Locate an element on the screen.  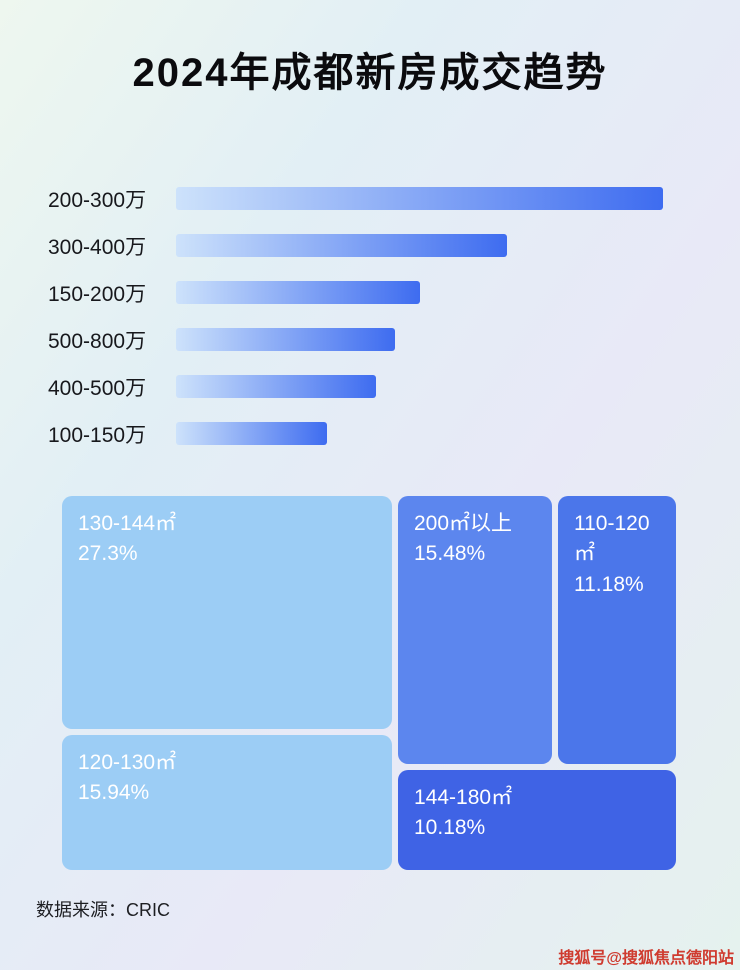
bar-row: 150-200万 is located at coordinates (373, 292).